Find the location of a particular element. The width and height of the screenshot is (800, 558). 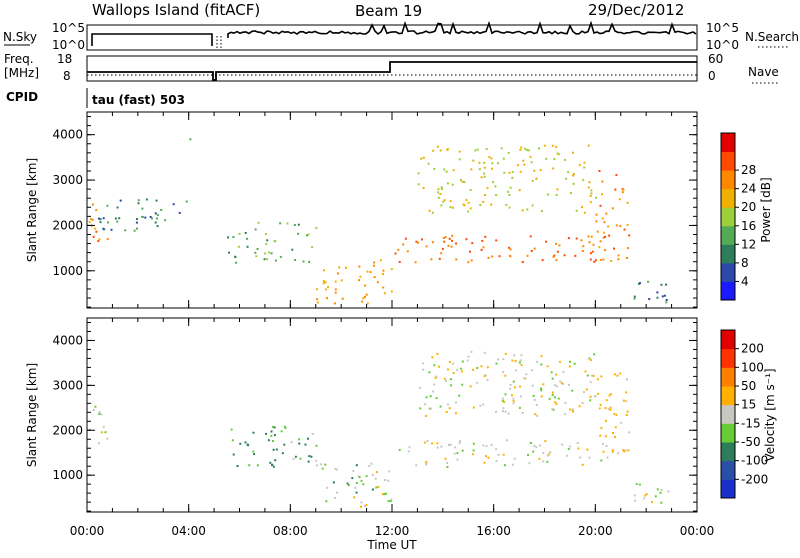

colorbar-tick-label: 15 is located at coordinates (748, 405).